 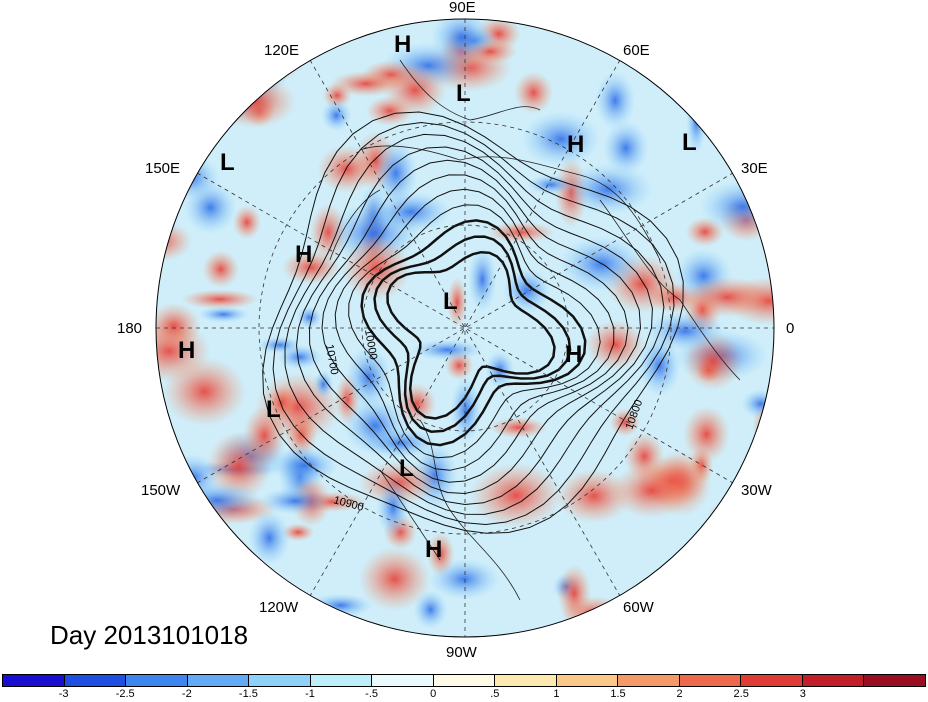 I want to click on colorbar-ticks: -3 -2.5 -2 -1.5 -1 -.5 0 .5 1 1.5 2 2.5 3, so click(x=464, y=695).